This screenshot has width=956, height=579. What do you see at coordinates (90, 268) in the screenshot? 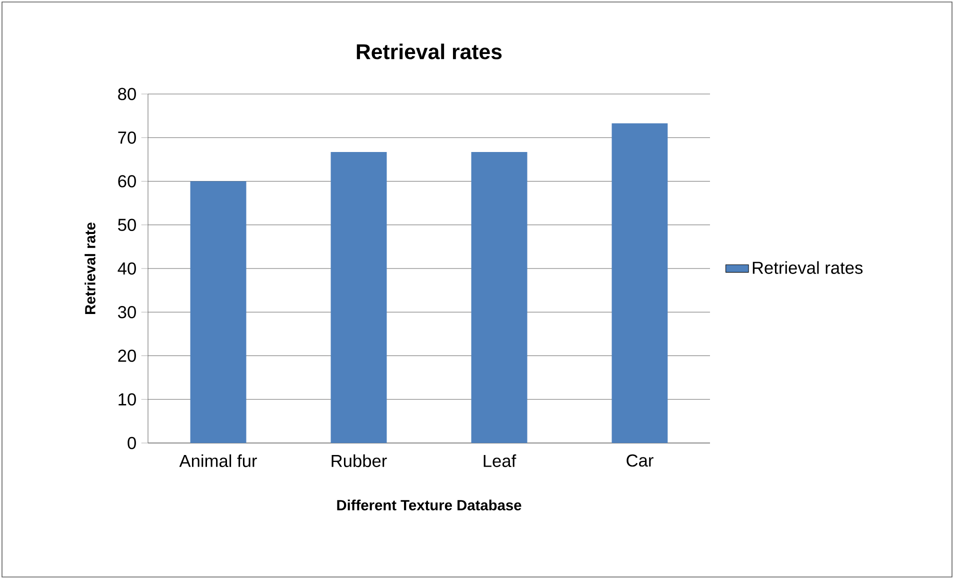
I see `y-axis-title: Retrieval rate` at bounding box center [90, 268].